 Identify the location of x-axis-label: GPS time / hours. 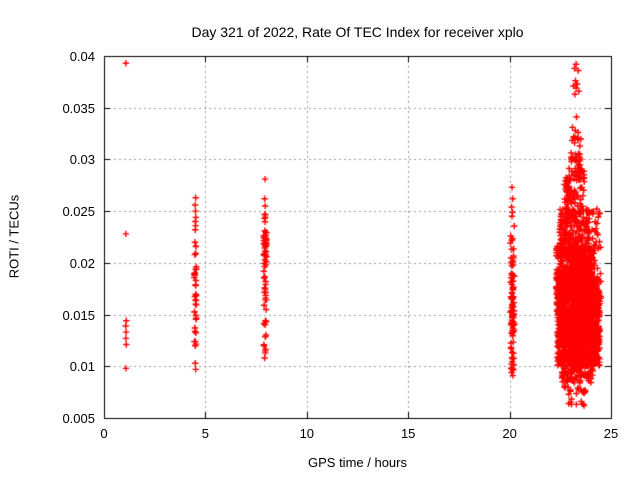
(357, 462).